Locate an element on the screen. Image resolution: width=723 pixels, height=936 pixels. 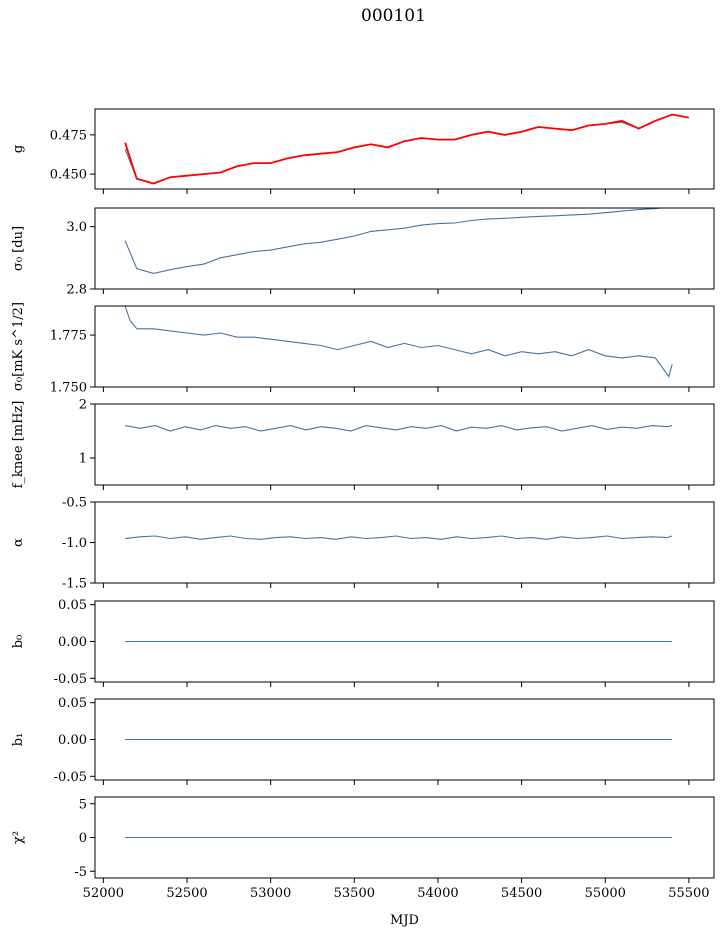
panel-1: 0.450 0.475 g is located at coordinates (363, 151).